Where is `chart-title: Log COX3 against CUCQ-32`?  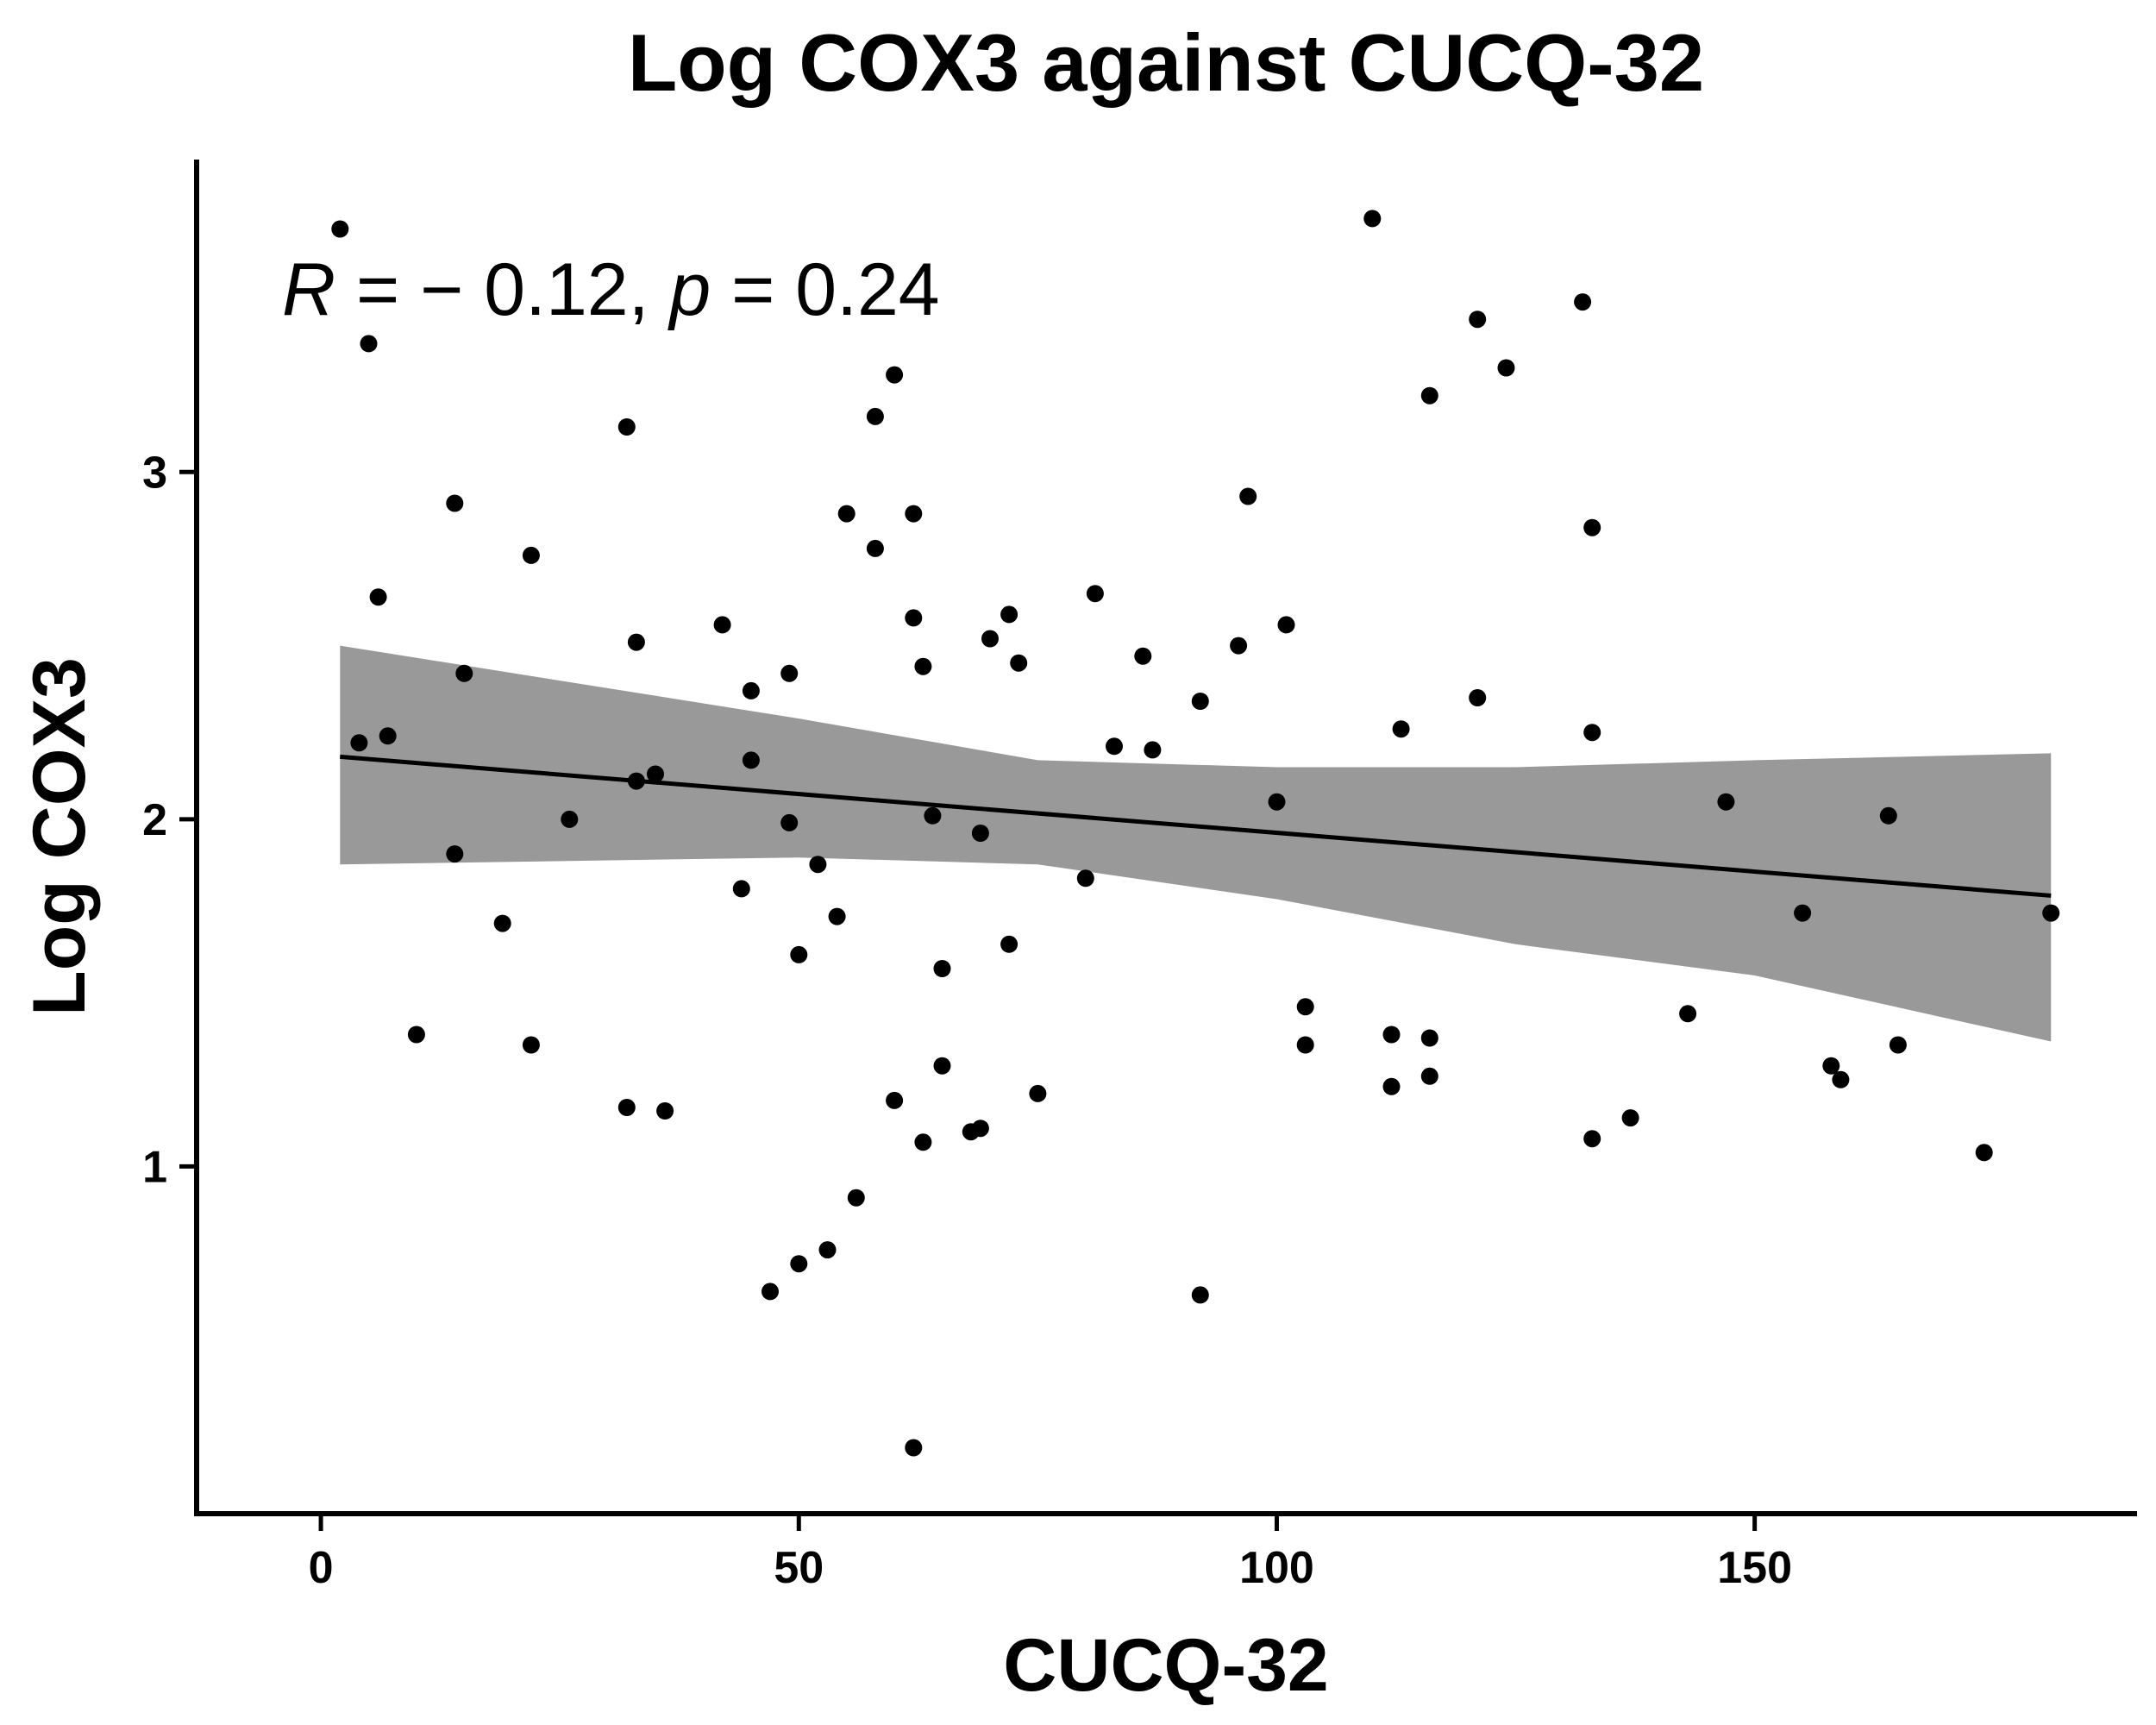 chart-title: Log COX3 against CUCQ-32 is located at coordinates (1166, 63).